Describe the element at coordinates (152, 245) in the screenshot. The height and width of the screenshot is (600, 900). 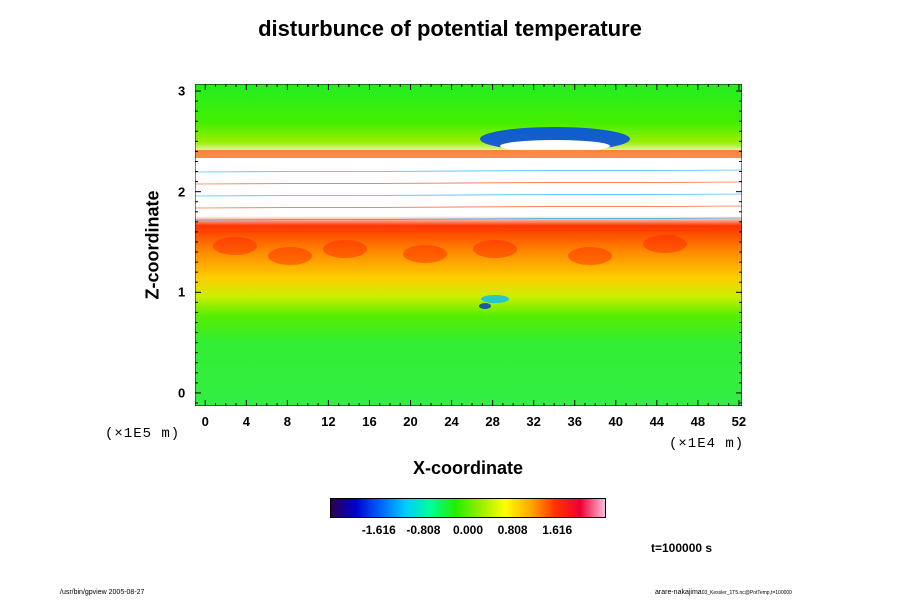
I see `y-axis-label: Z-coordinate` at that location.